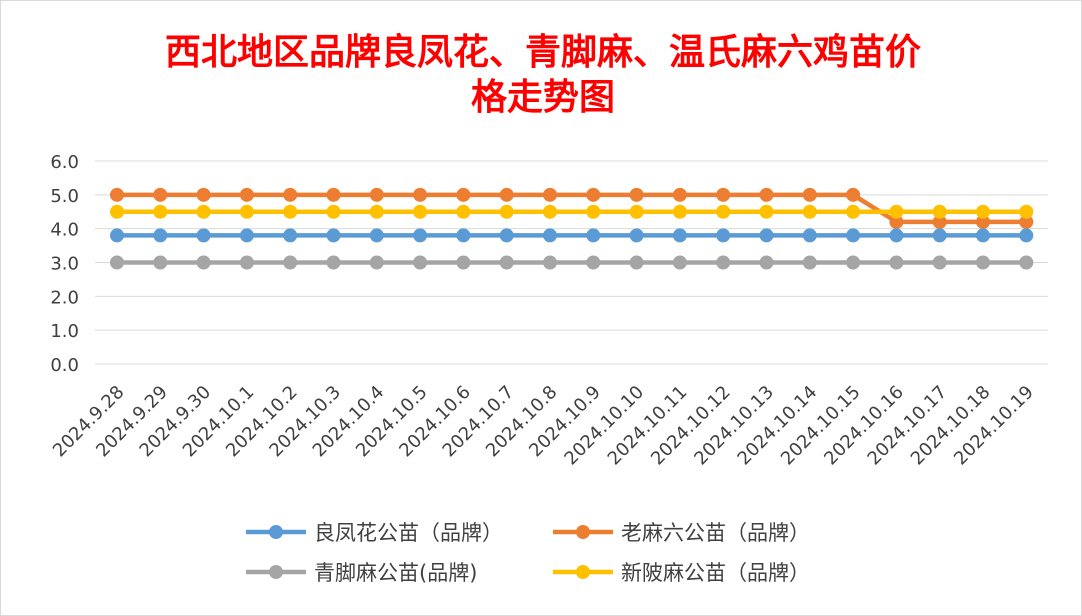 The width and height of the screenshot is (1082, 616). What do you see at coordinates (64, 230) in the screenshot?
I see `y-tick-label: 4.0` at bounding box center [64, 230].